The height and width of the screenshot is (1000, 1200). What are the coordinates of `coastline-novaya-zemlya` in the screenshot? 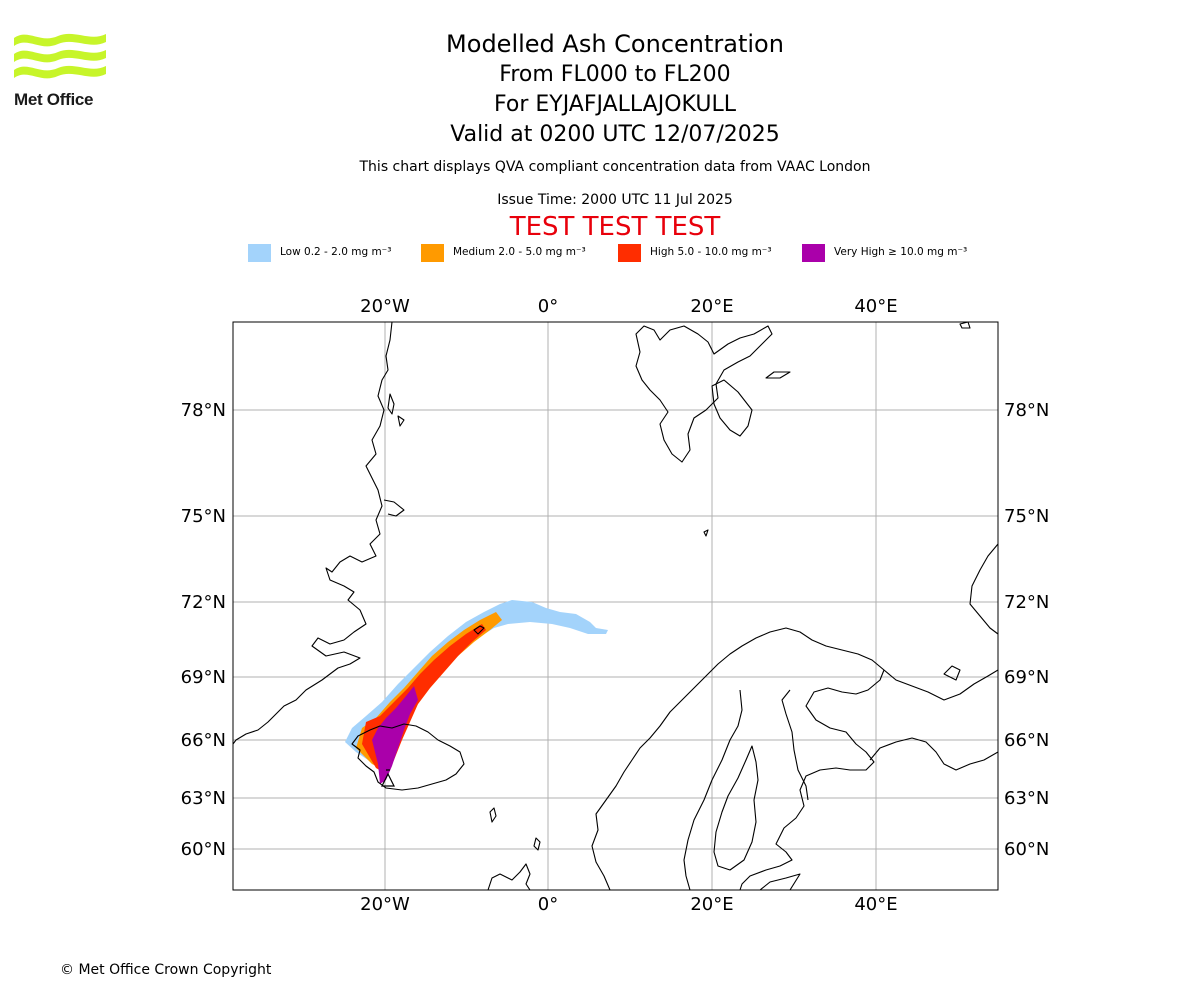 It's located at (983, 589).